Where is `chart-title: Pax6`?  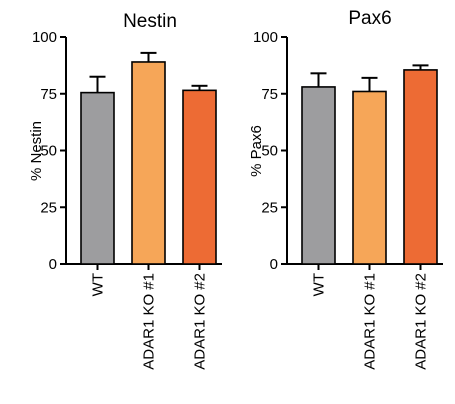 chart-title: Pax6 is located at coordinates (369, 18).